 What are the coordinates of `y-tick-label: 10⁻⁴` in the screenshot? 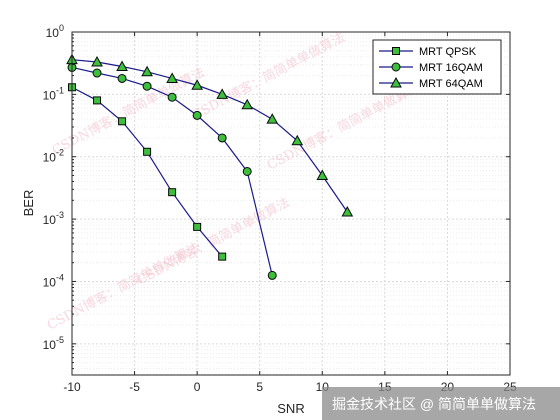 It's located at (53, 280).